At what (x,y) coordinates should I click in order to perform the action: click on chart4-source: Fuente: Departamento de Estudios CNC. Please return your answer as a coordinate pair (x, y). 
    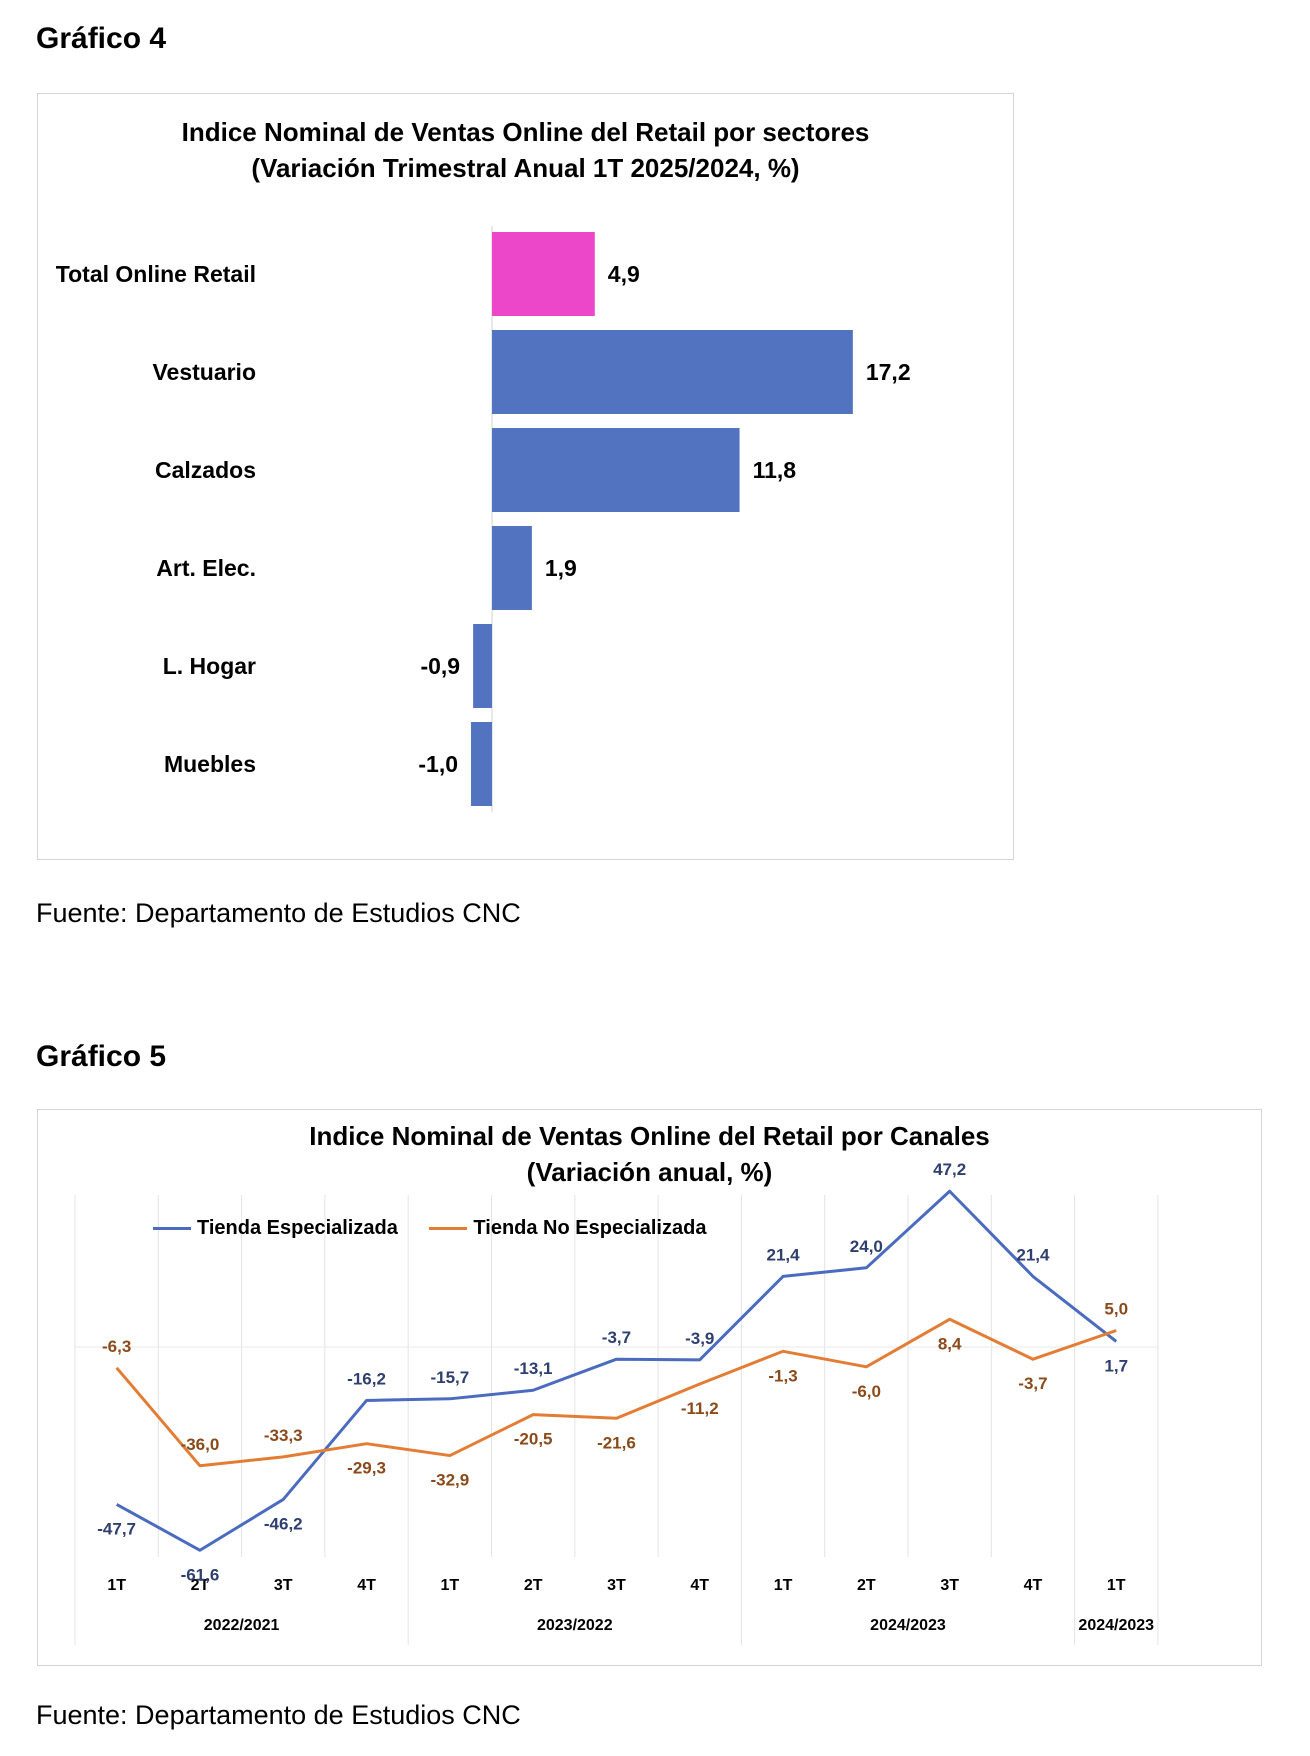
    Looking at the image, I should click on (278, 913).